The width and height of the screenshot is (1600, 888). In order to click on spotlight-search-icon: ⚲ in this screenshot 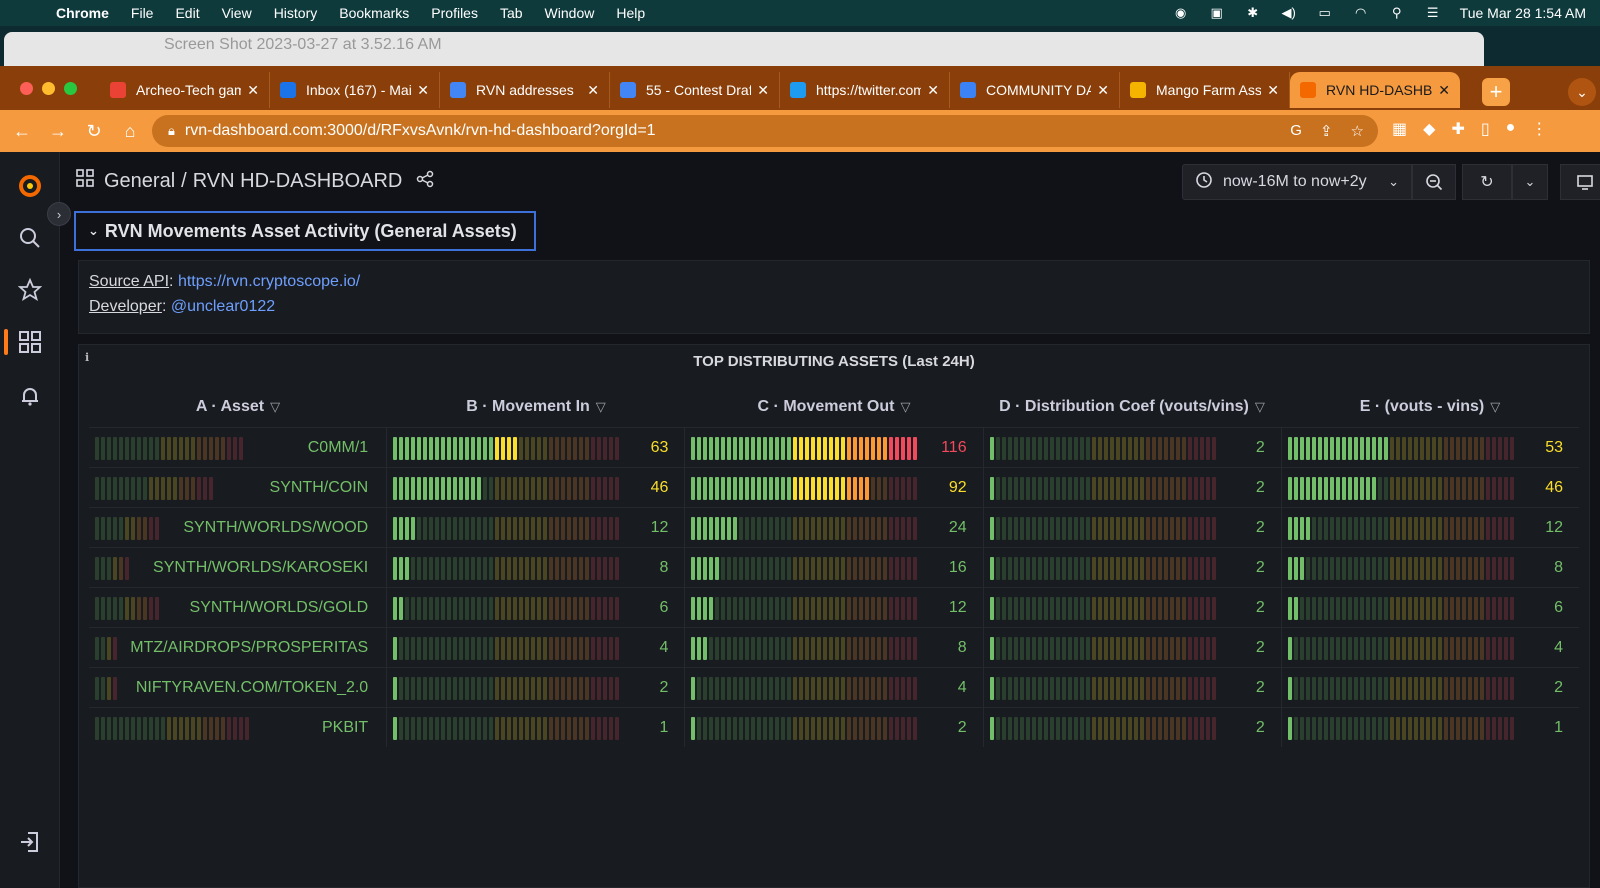, I will do `click(1396, 12)`.